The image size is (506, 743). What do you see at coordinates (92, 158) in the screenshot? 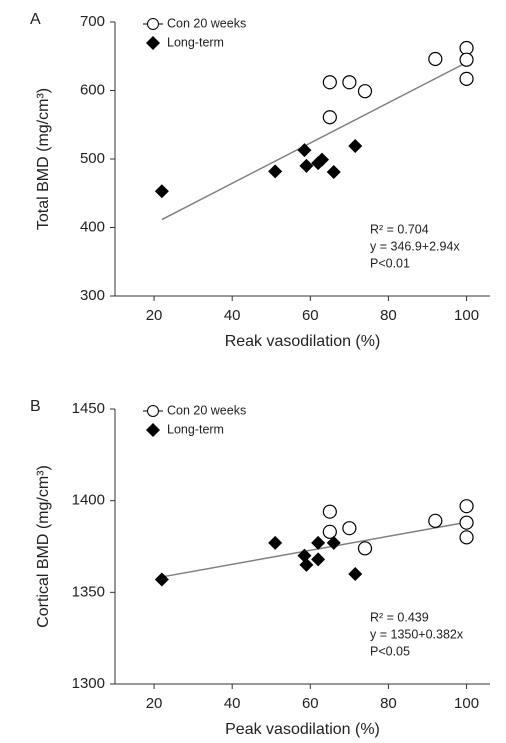
I see `y-tick-label: 500` at bounding box center [92, 158].